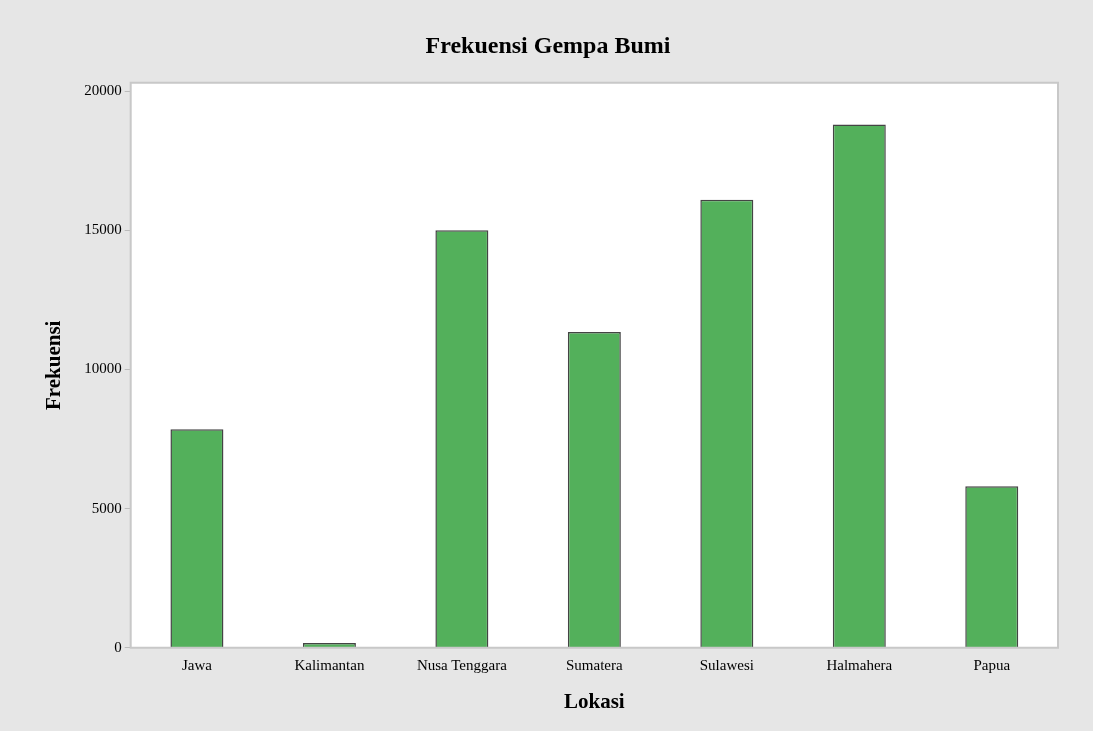  What do you see at coordinates (53, 365) in the screenshot?
I see `y-axis-title: Frekuensi` at bounding box center [53, 365].